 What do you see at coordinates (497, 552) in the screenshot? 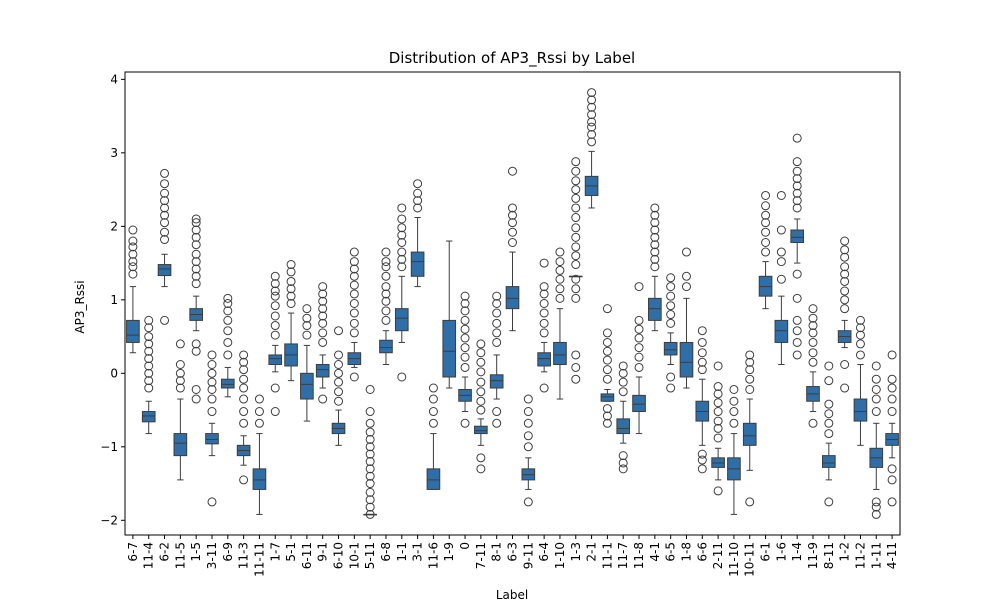
I see `x-tick-label: 8-1` at bounding box center [497, 552].